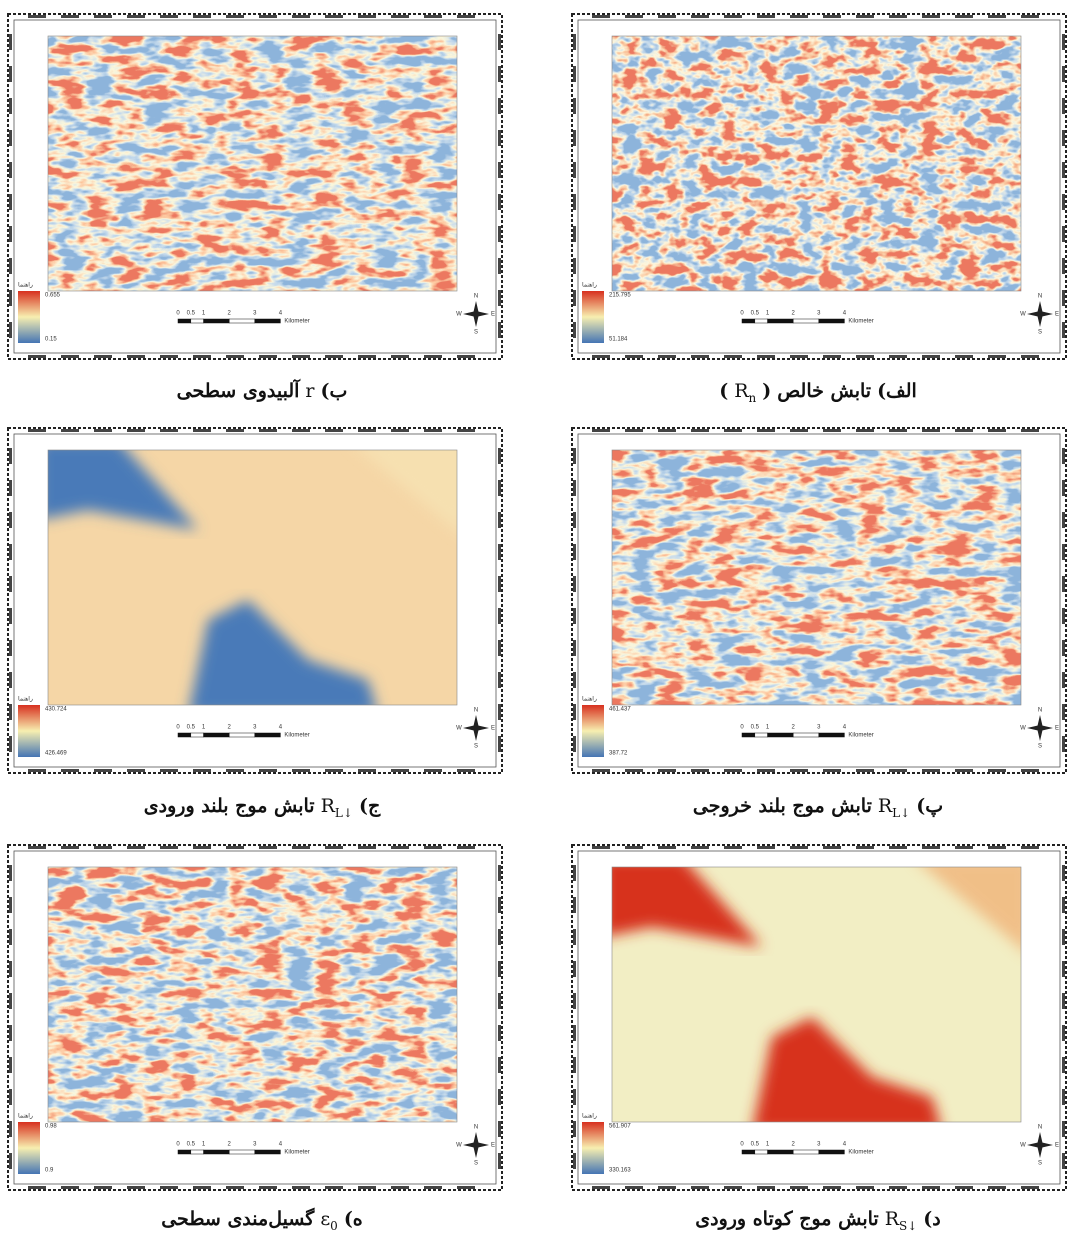 The width and height of the screenshot is (1078, 1233). Describe the element at coordinates (56, 754) in the screenshot. I see `legend-min: 426.469` at that location.